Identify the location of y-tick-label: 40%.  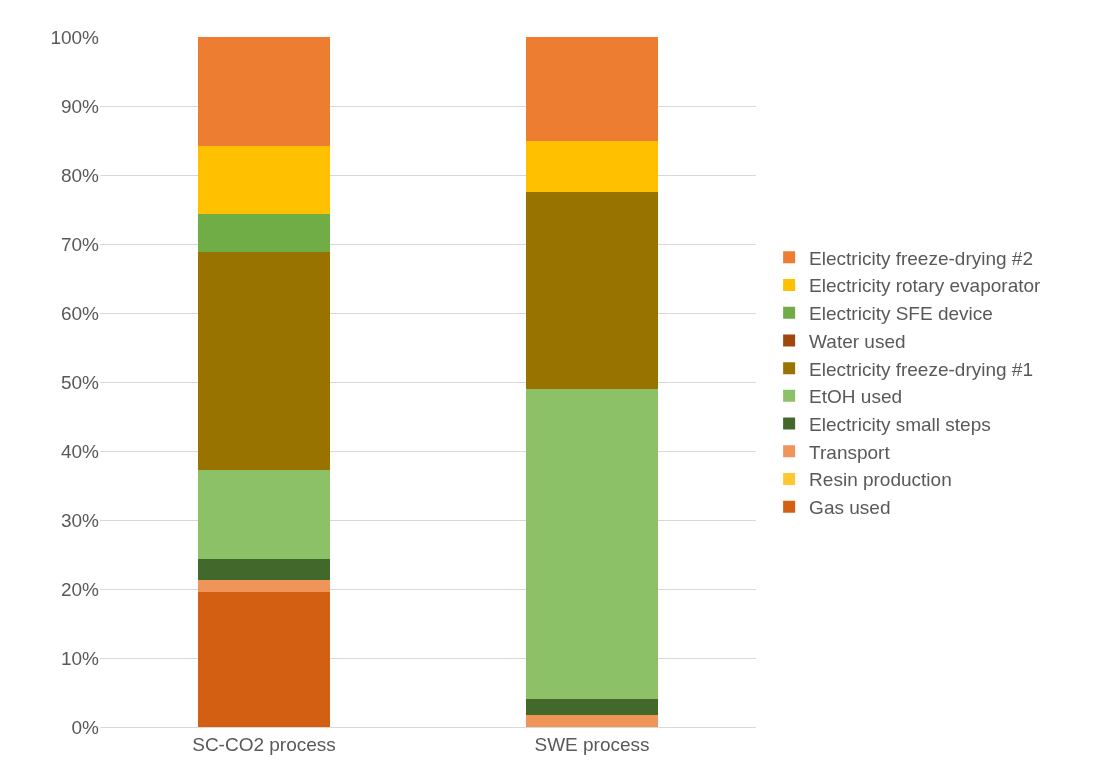
(80, 451).